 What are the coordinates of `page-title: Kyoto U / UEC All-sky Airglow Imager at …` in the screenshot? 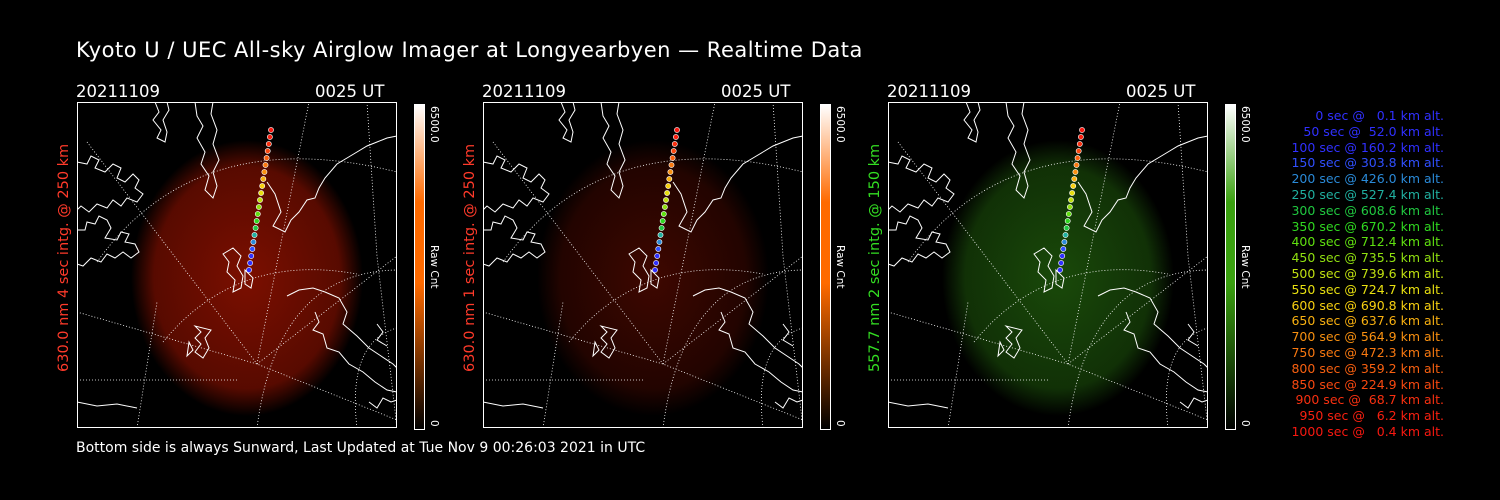 It's located at (469, 50).